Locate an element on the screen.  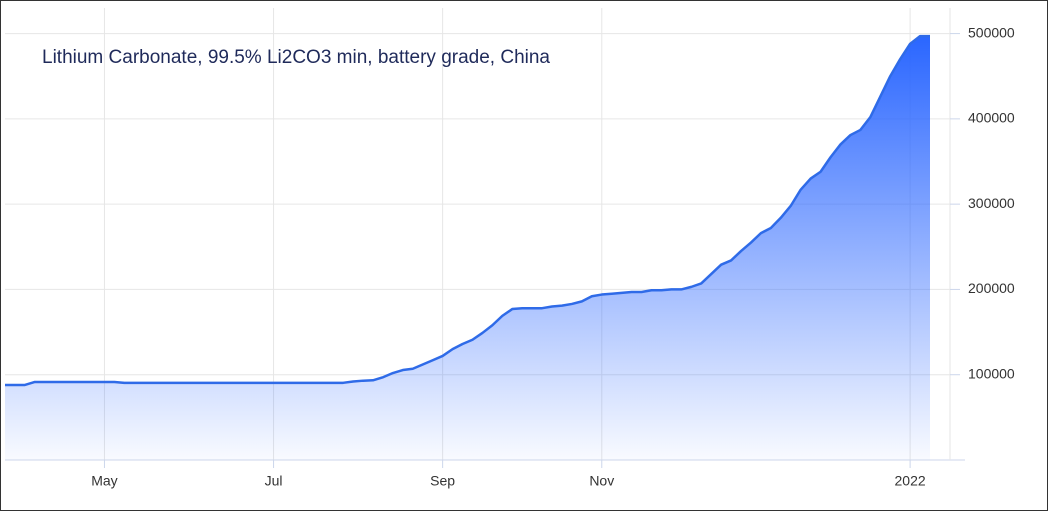
y-tick-label: 200000 is located at coordinates (991, 288).